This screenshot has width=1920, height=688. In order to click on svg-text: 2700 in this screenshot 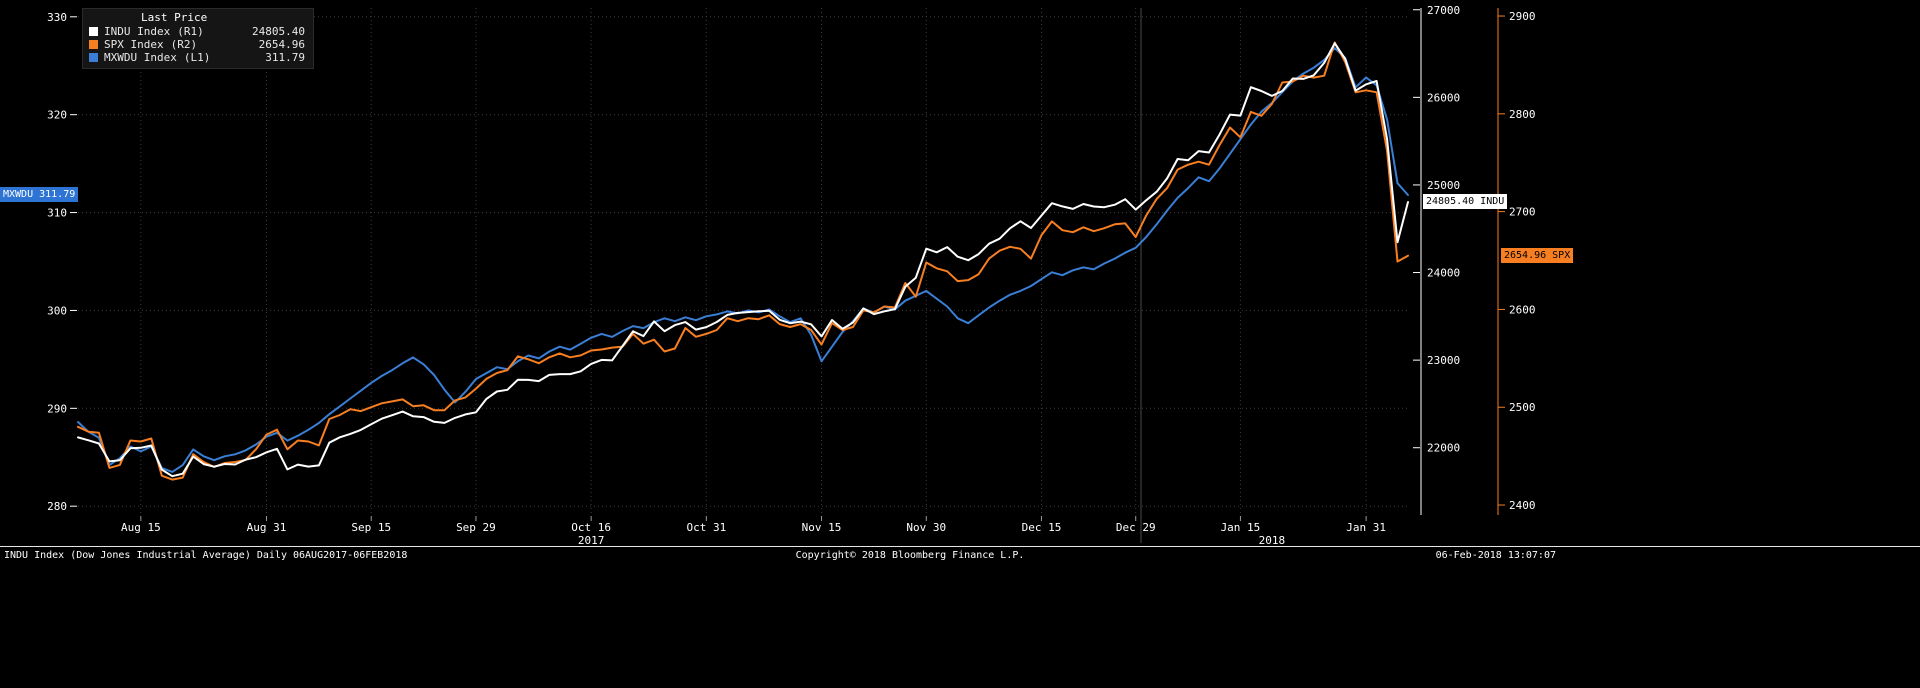, I will do `click(1522, 212)`.